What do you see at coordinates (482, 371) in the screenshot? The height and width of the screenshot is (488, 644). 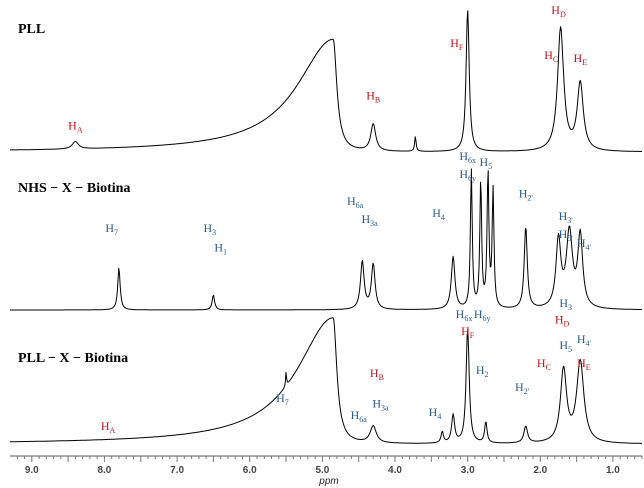 I see `peak-label: H2` at bounding box center [482, 371].